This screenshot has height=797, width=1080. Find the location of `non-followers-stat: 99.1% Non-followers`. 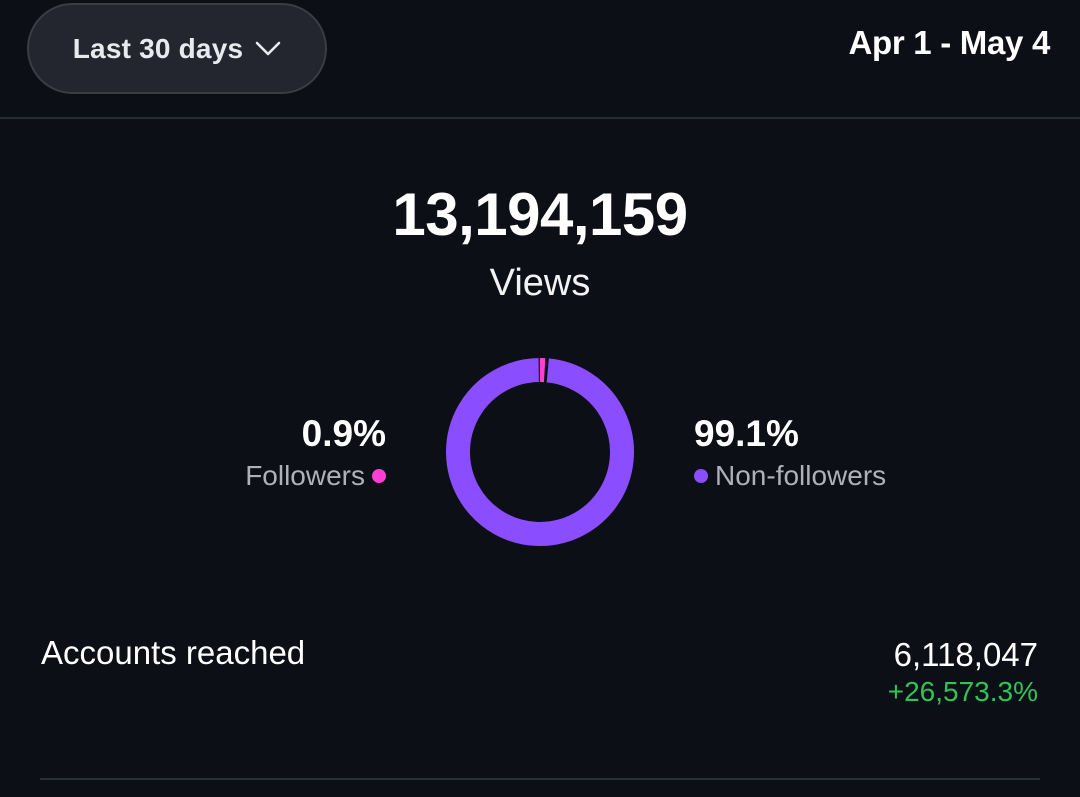

non-followers-stat: 99.1% Non-followers is located at coordinates (790, 454).